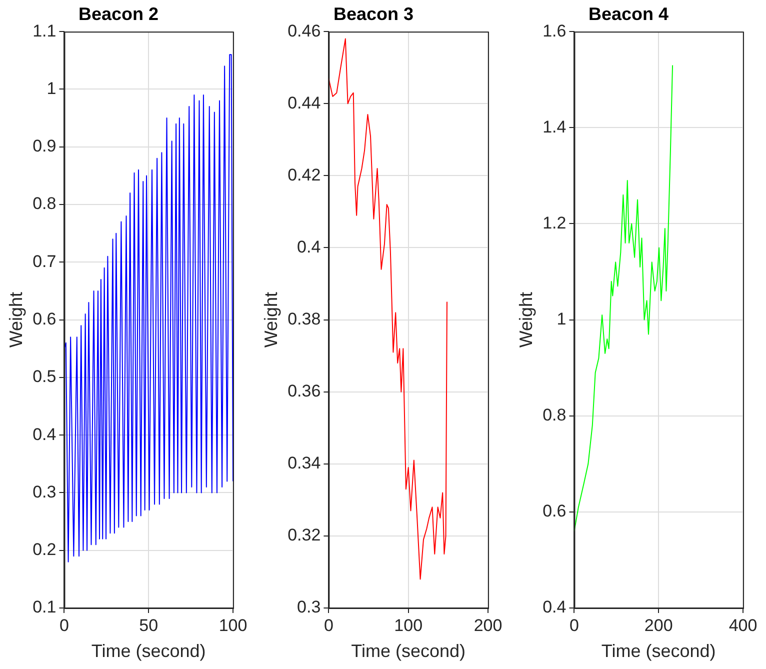 The image size is (766, 669). I want to click on y-tick-label: 0.5, so click(44, 376).